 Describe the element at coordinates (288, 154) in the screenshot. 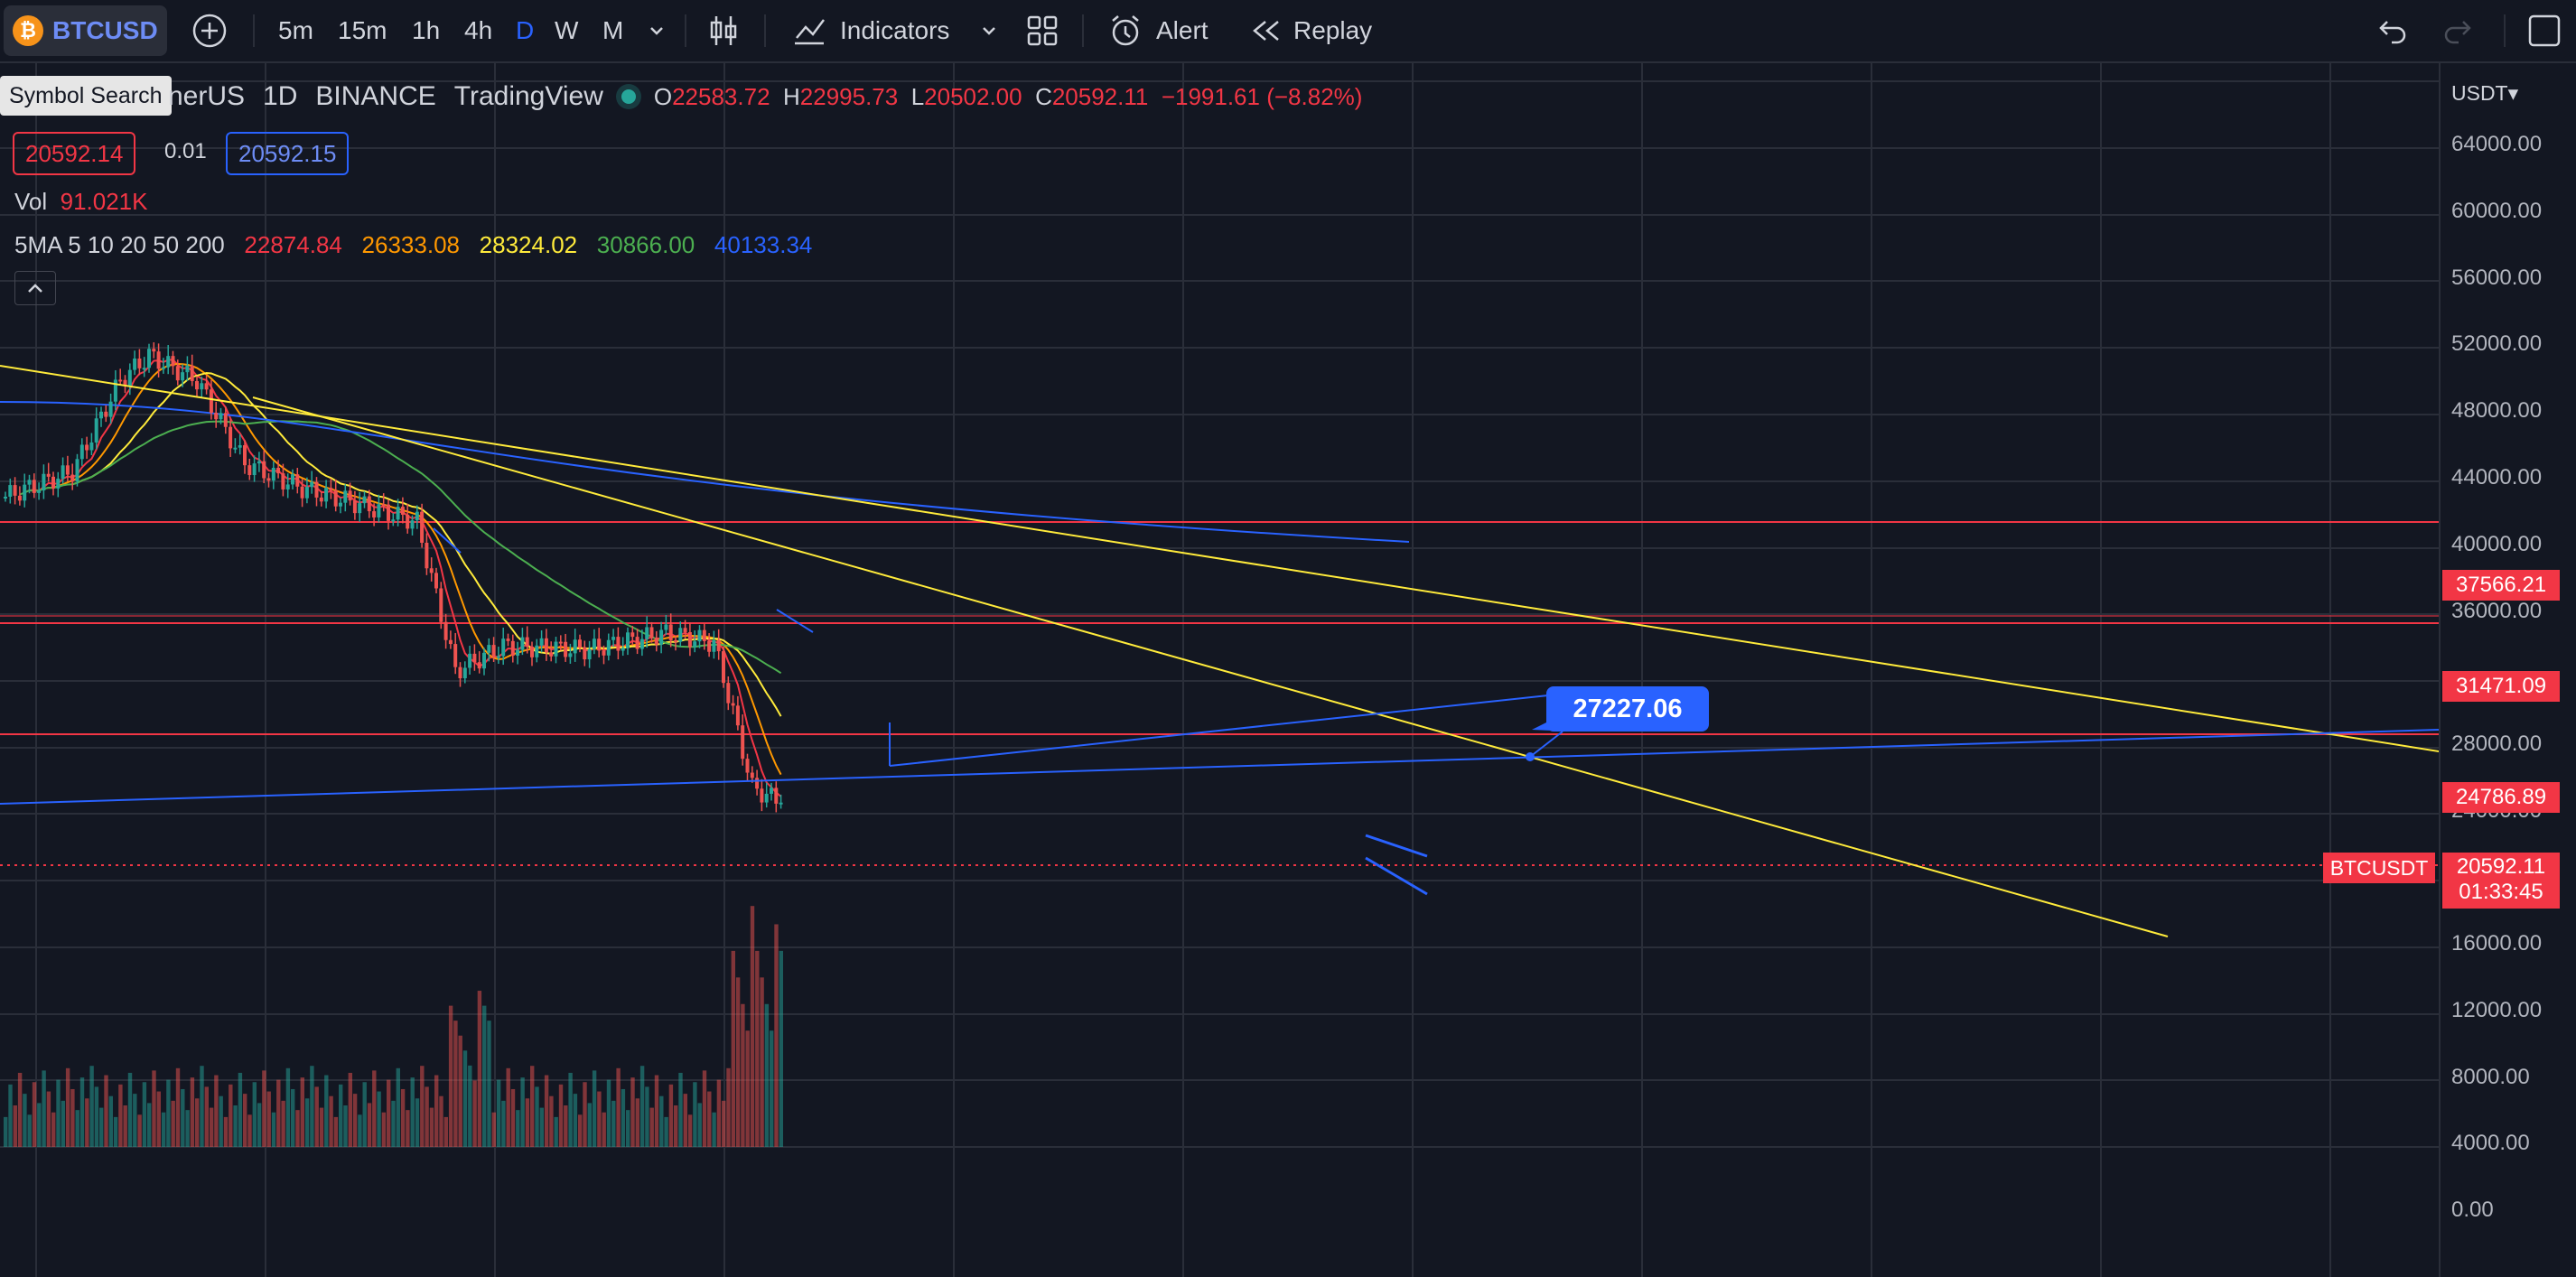

I see `ask-price-button: 20592.15` at that location.